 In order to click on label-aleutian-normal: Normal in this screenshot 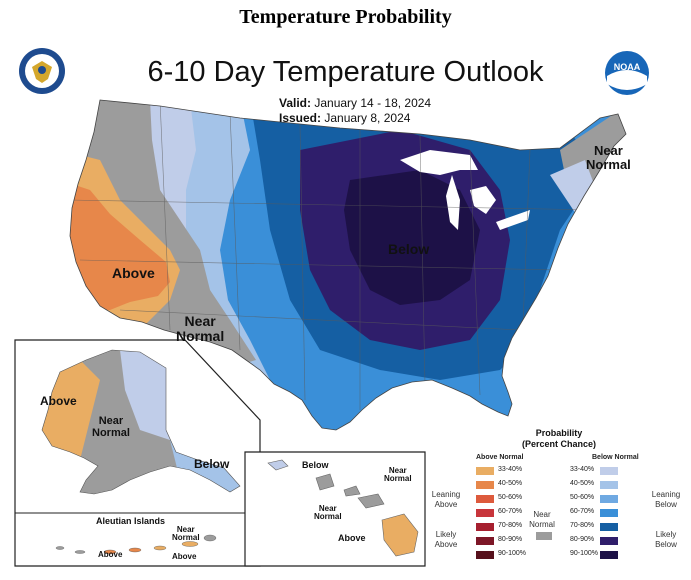, I will do `click(186, 538)`.